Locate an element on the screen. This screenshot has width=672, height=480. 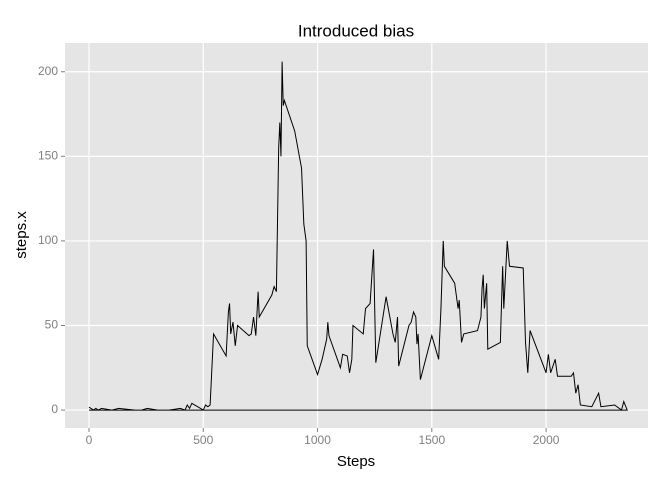
x-tick-label: 1000 is located at coordinates (317, 440).